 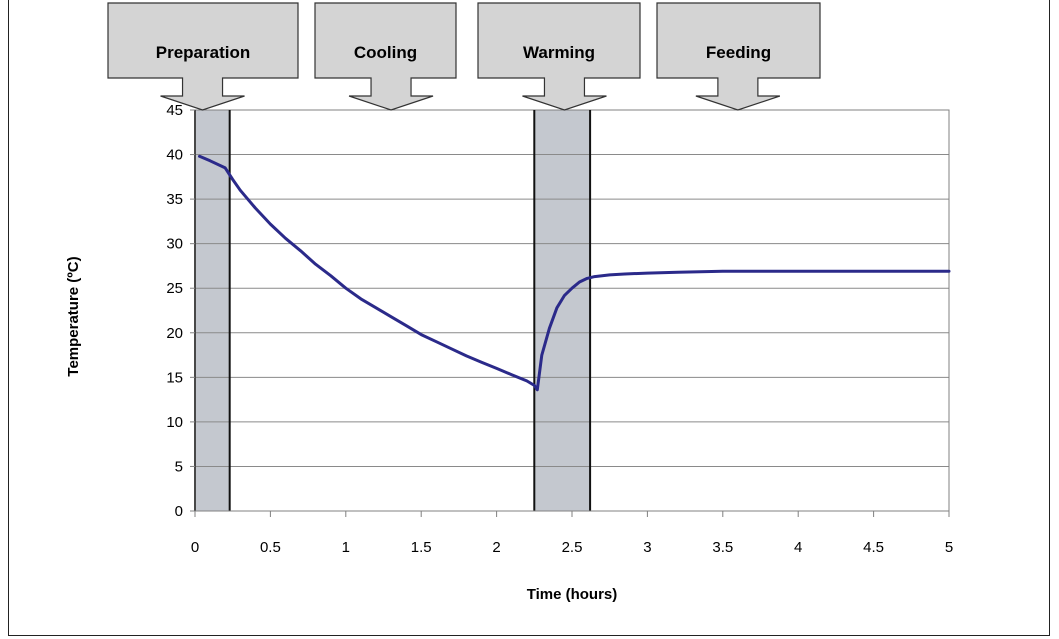 What do you see at coordinates (179, 466) in the screenshot?
I see `y-tick-label: 5` at bounding box center [179, 466].